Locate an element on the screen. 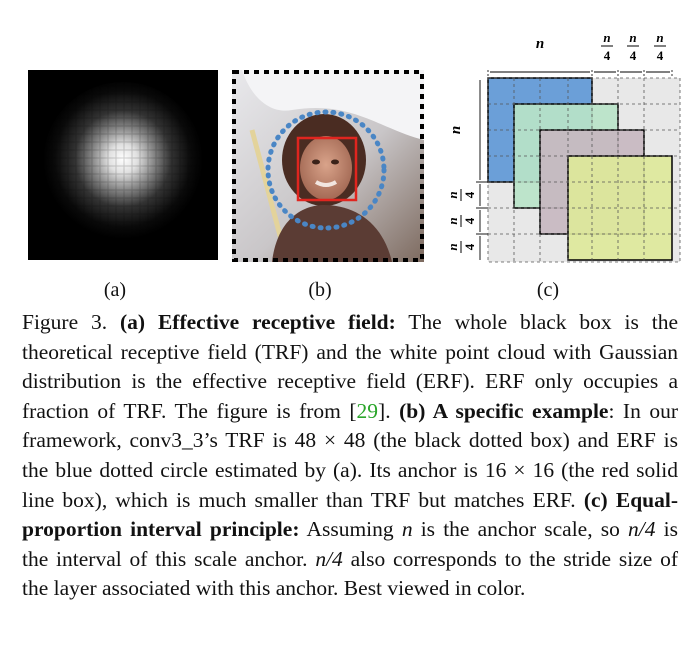 The width and height of the screenshot is (696, 650). caption-fig-label: Figure 3. is located at coordinates (65, 322).